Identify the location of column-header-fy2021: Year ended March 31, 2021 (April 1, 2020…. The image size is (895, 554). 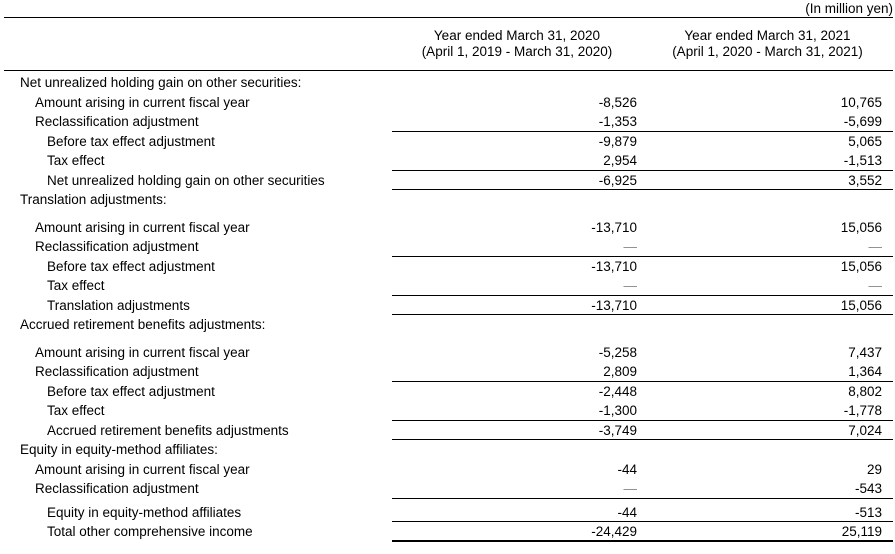
(767, 44).